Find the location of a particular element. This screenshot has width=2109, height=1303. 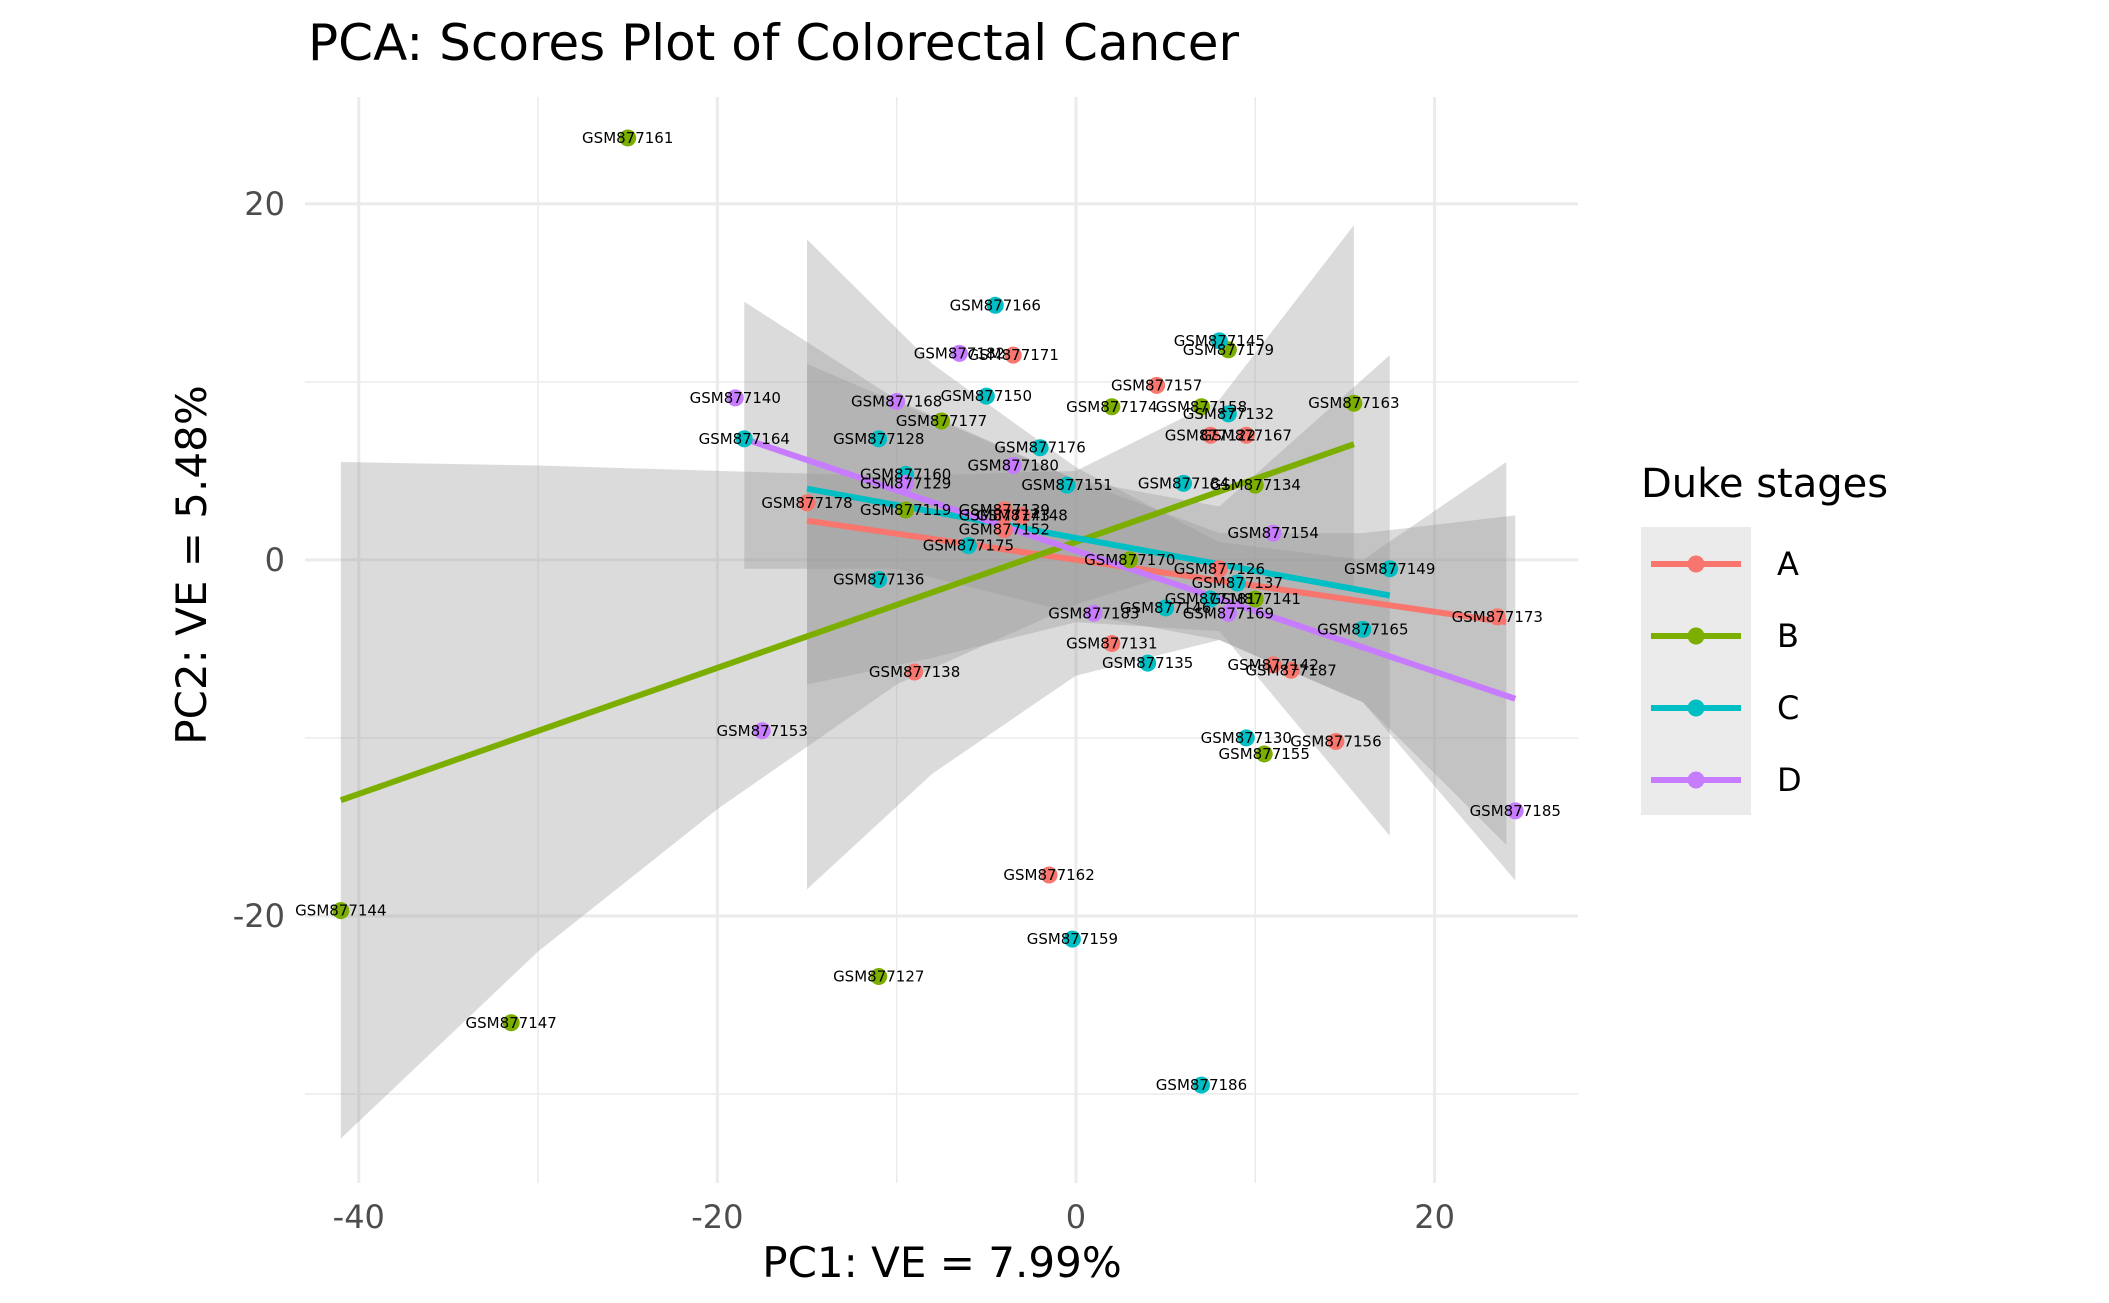

point-label: GSM877153 is located at coordinates (762, 731).